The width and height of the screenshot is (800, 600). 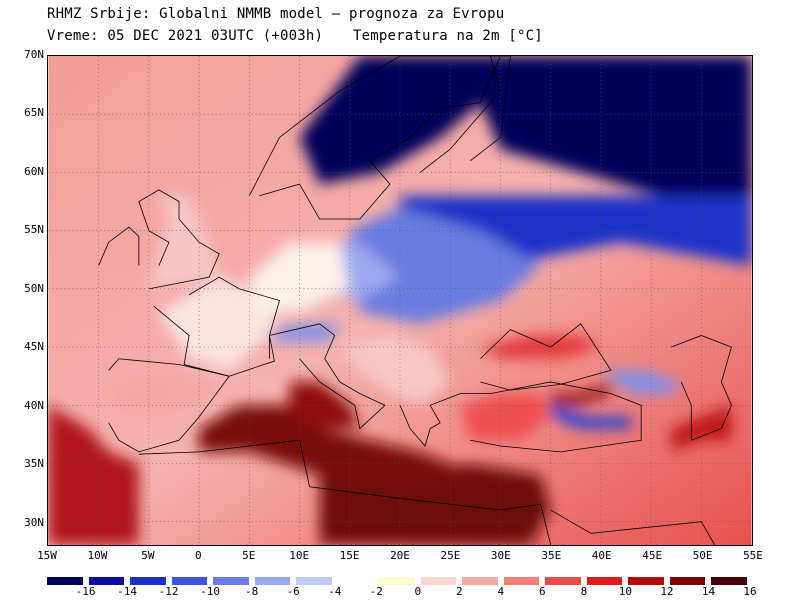 What do you see at coordinates (445, 265) in the screenshot?
I see `temperature-region-cool-eastern-europe` at bounding box center [445, 265].